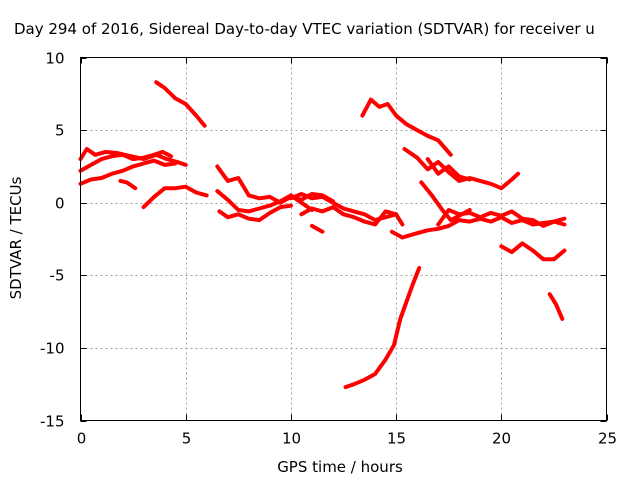 Image resolution: width=640 pixels, height=480 pixels. Describe the element at coordinates (607, 439) in the screenshot. I see `x-tick-label: 25` at that location.